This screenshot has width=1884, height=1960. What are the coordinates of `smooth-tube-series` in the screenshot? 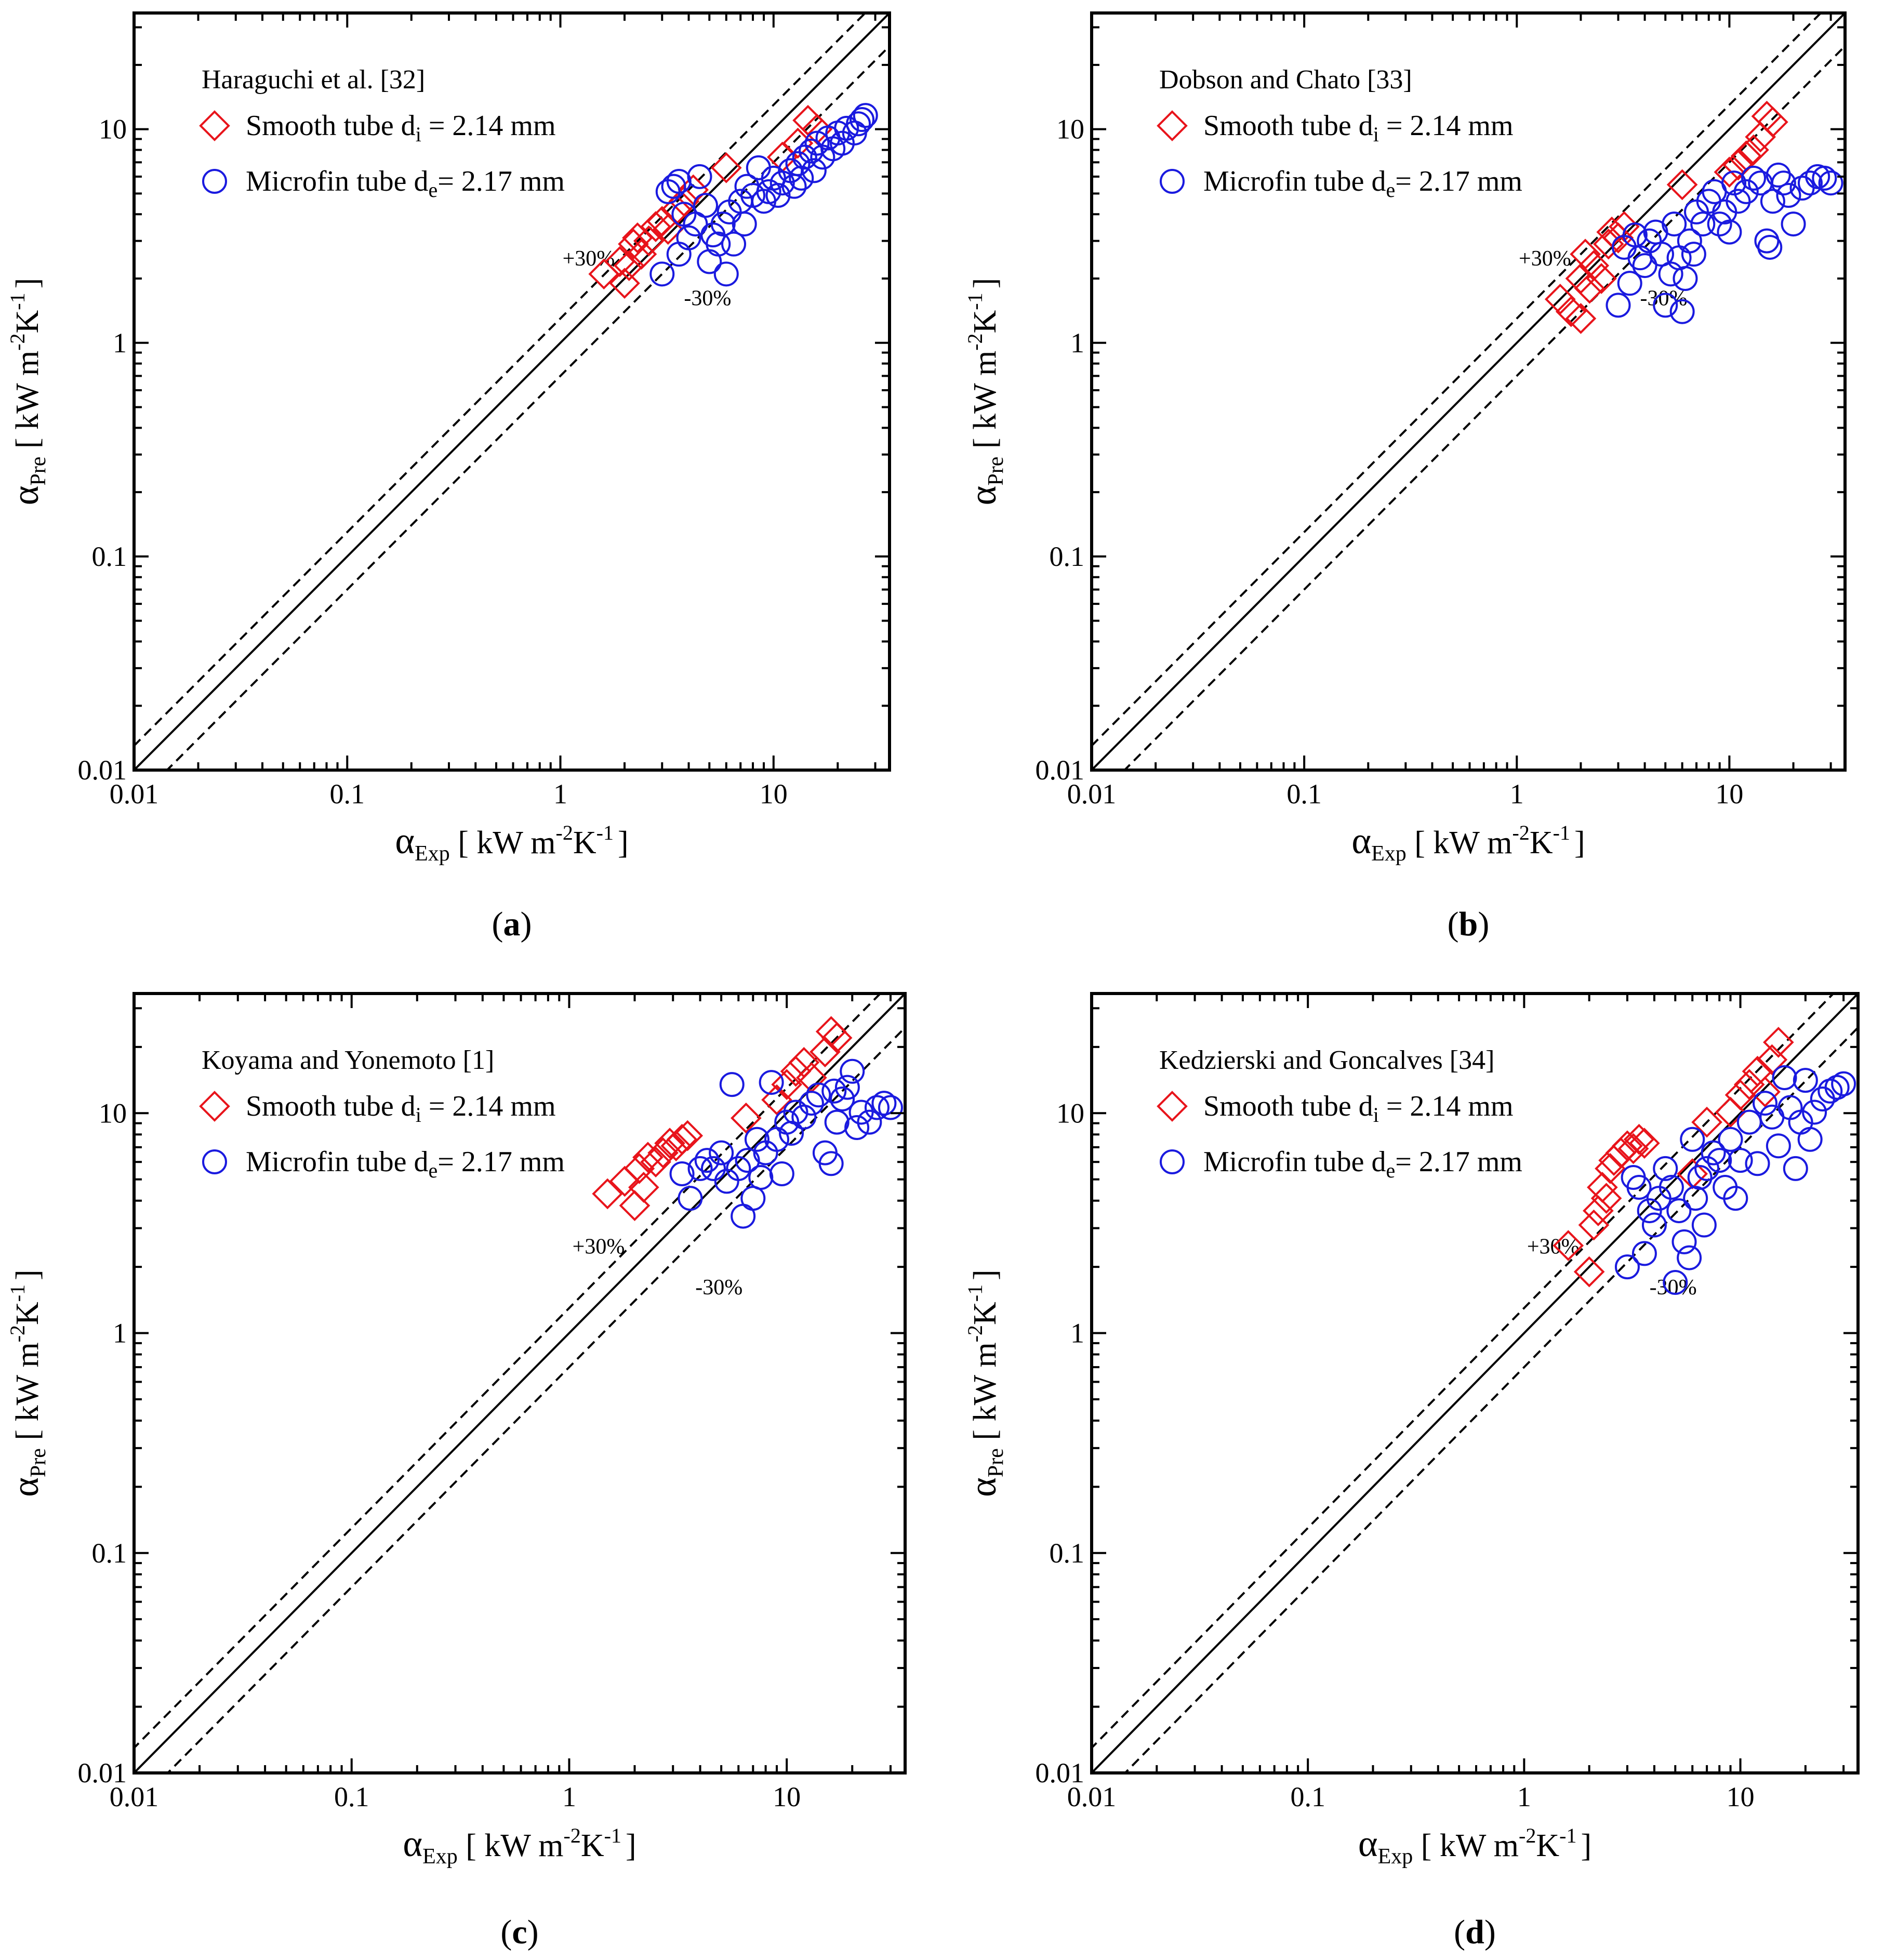 It's located at (722, 1118).